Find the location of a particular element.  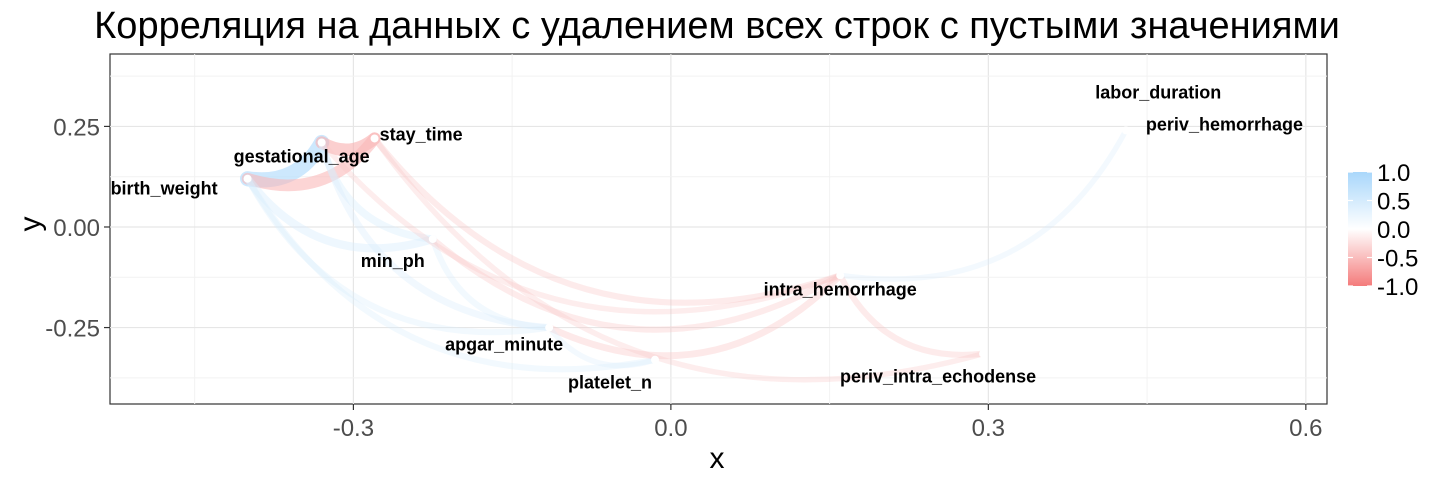

node-periv_hemorrhage is located at coordinates (1125, 130).